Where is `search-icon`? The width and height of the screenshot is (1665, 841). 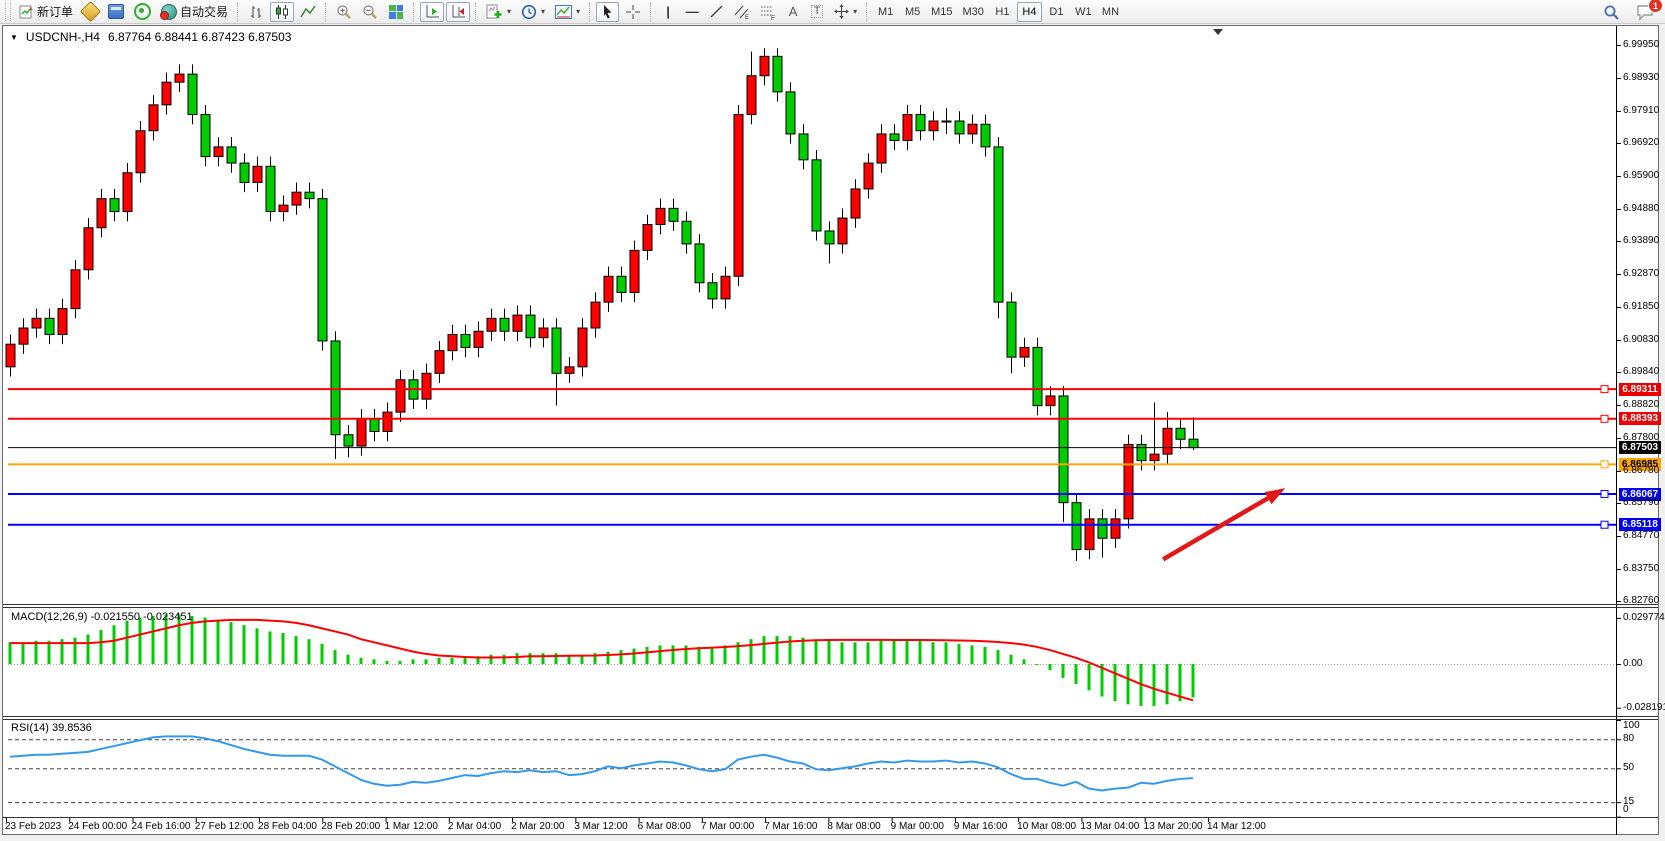
search-icon is located at coordinates (1611, 12).